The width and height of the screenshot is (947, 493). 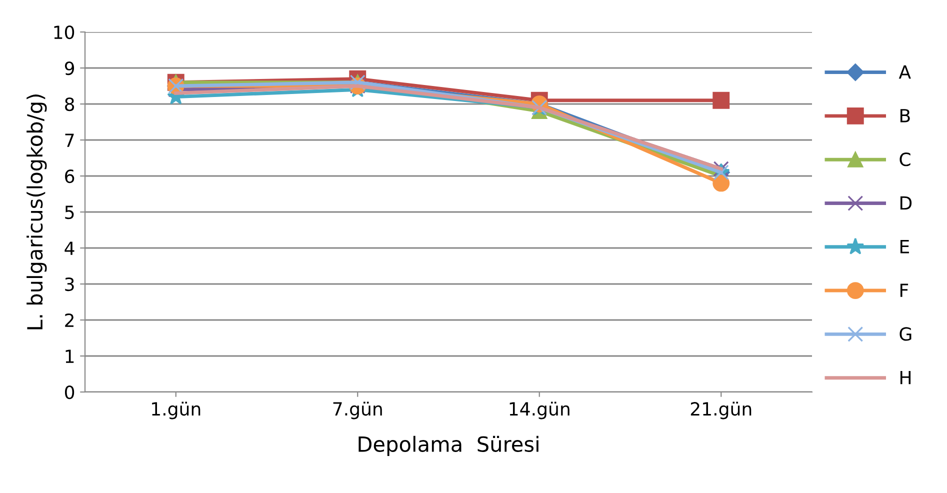 I want to click on x-tick-label: 14.gün, so click(x=540, y=411).